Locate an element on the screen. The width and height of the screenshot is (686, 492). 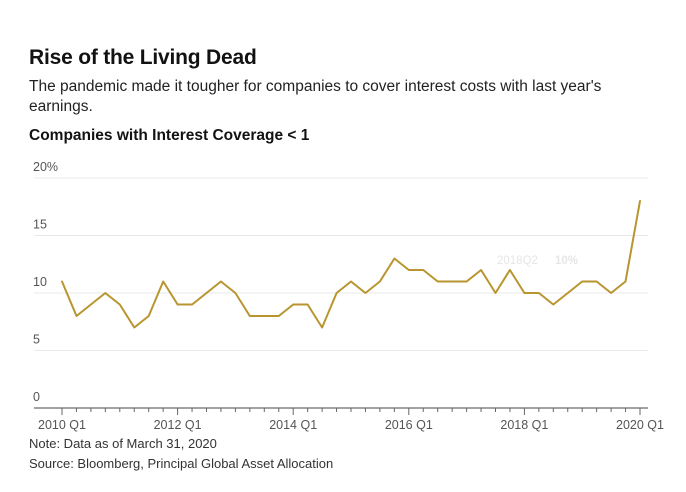
tooltip-value: 10% is located at coordinates (566, 261).